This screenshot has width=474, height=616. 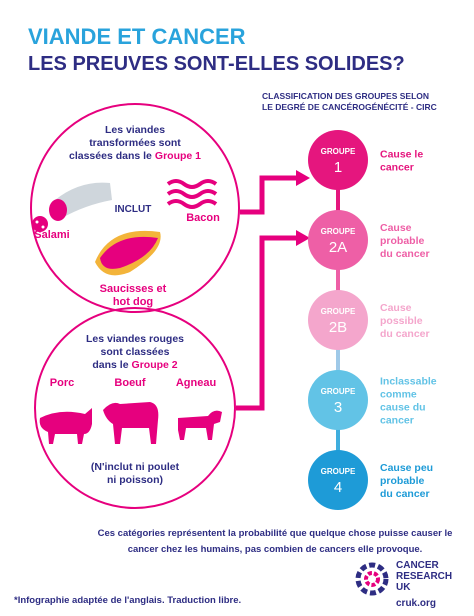 I want to click on classification-header: LE DEGRÉ DE CANCÉROGÉNÉCITÉ - CIRC, so click(x=349, y=107).